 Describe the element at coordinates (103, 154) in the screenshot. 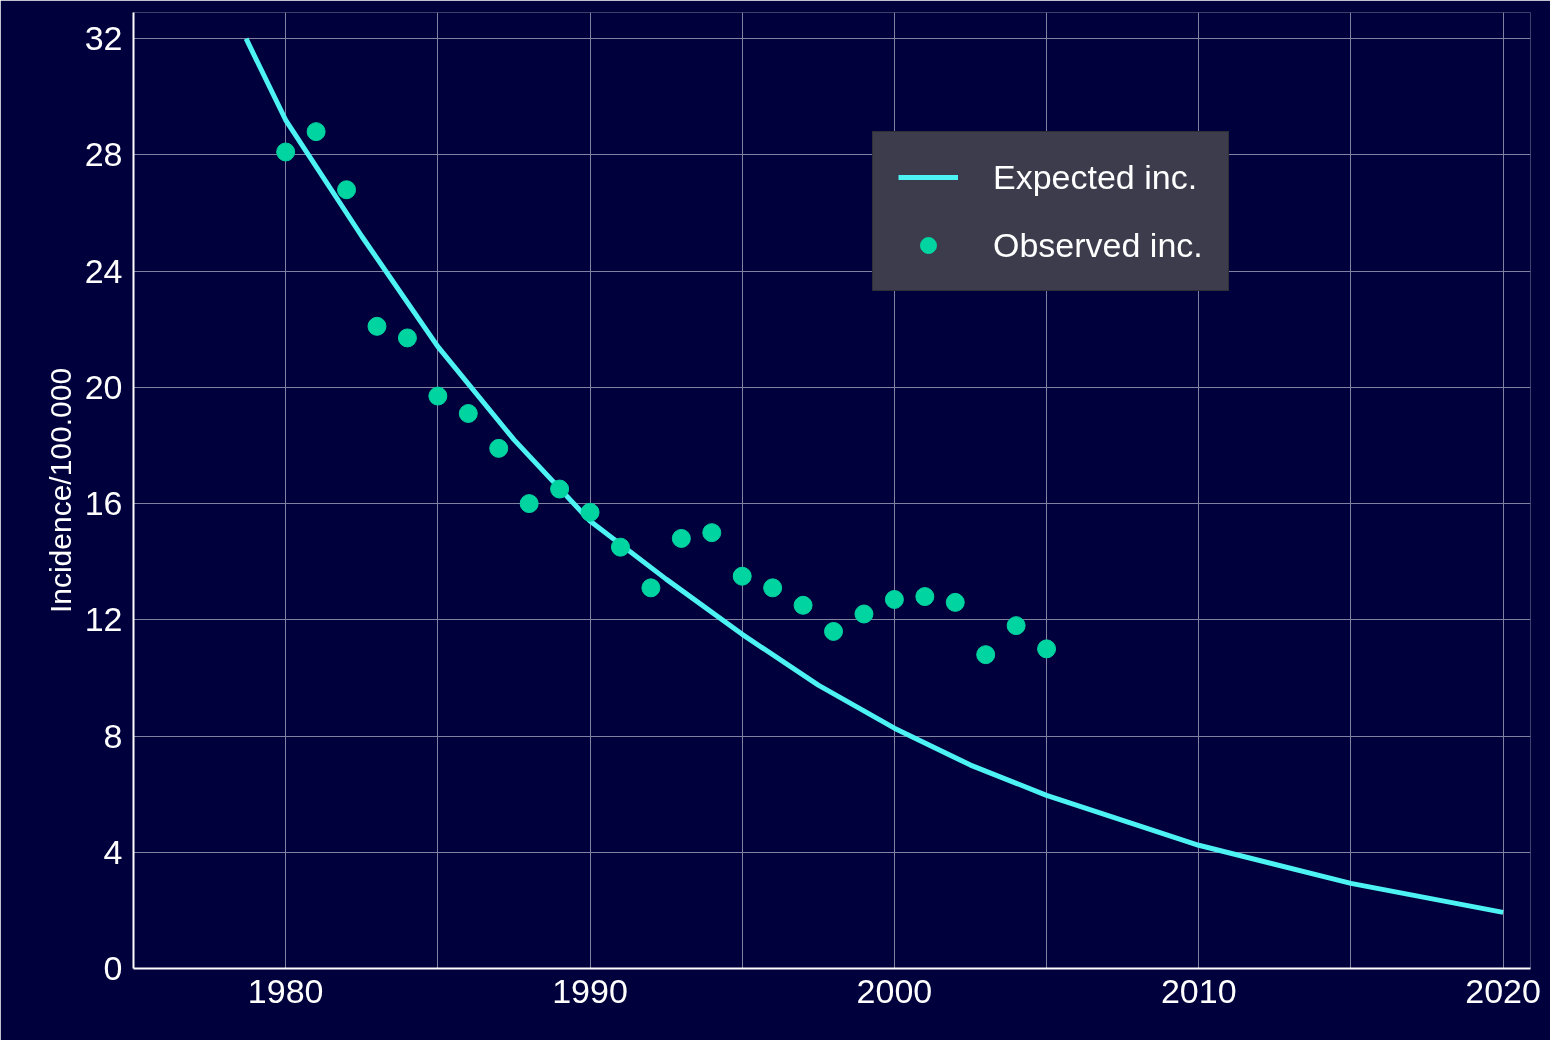

I see `y-tick-label: 28` at that location.